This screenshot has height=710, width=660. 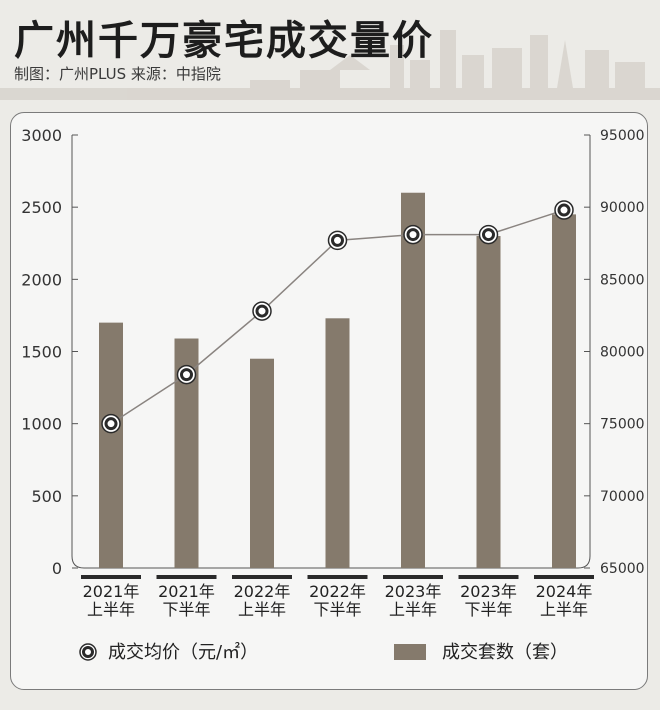 I want to click on legend-bar-swatch, so click(x=410, y=652).